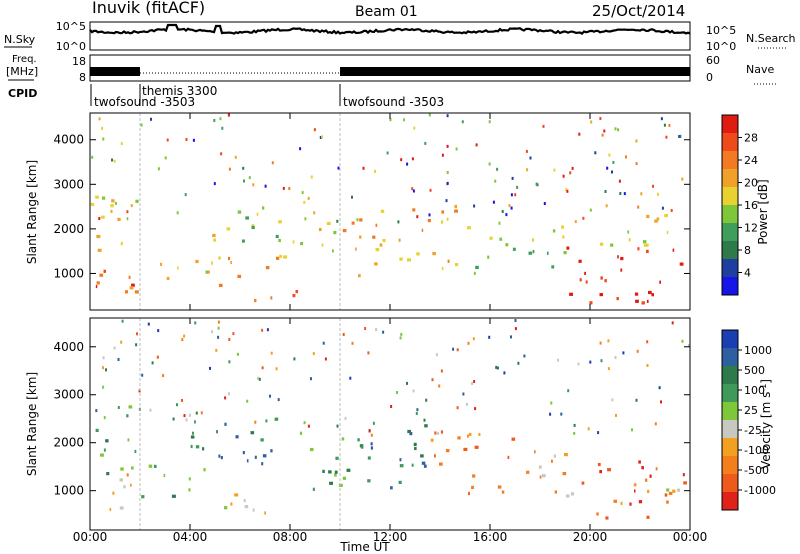  I want to click on date-title: 25/Oct/2014, so click(638, 11).